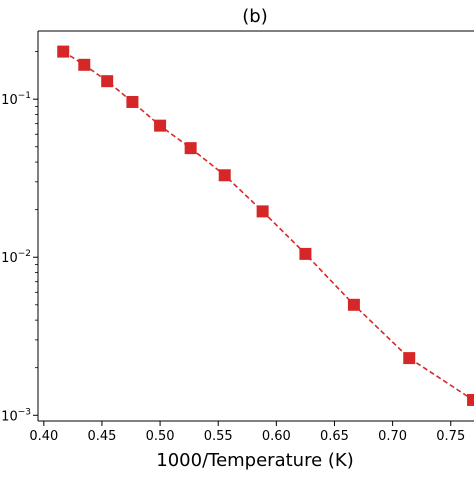  Describe the element at coordinates (334, 436) in the screenshot. I see `x-tick-label: 0.65` at that location.